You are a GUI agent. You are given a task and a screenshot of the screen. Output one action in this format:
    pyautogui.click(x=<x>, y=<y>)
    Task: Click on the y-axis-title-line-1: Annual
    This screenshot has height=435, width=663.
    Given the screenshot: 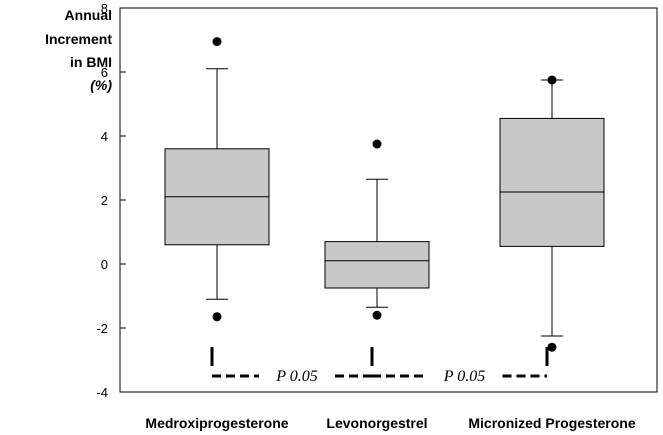 What is the action you would take?
    pyautogui.click(x=88, y=15)
    